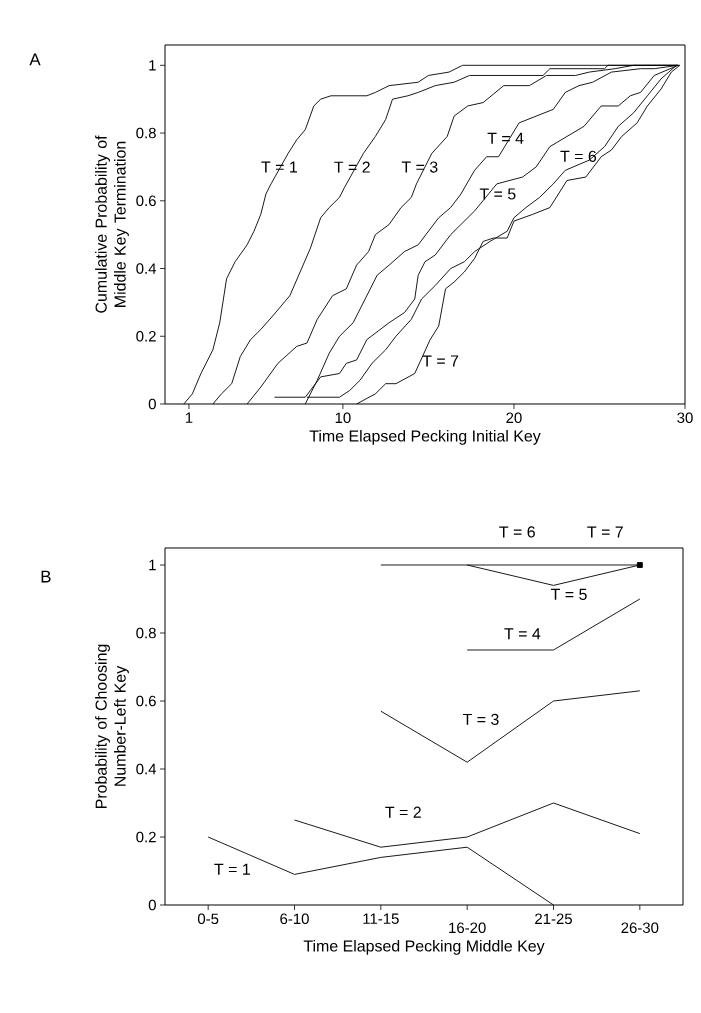 This screenshot has height=1013, width=701. Describe the element at coordinates (553, 919) in the screenshot. I see `x-tick-label: 21-25` at that location.